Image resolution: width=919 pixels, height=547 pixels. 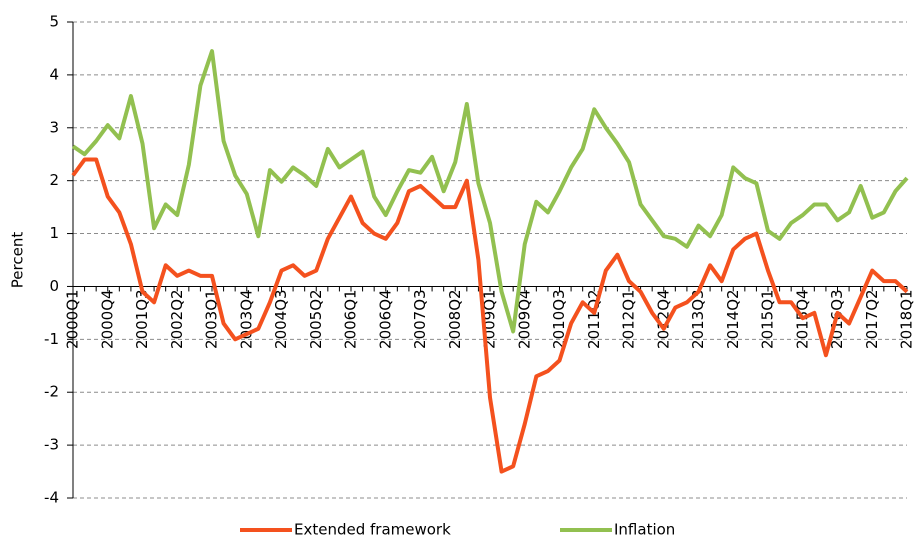 What do you see at coordinates (559, 319) in the screenshot?
I see `x-tick-label: 2010Q3` at bounding box center [559, 319].